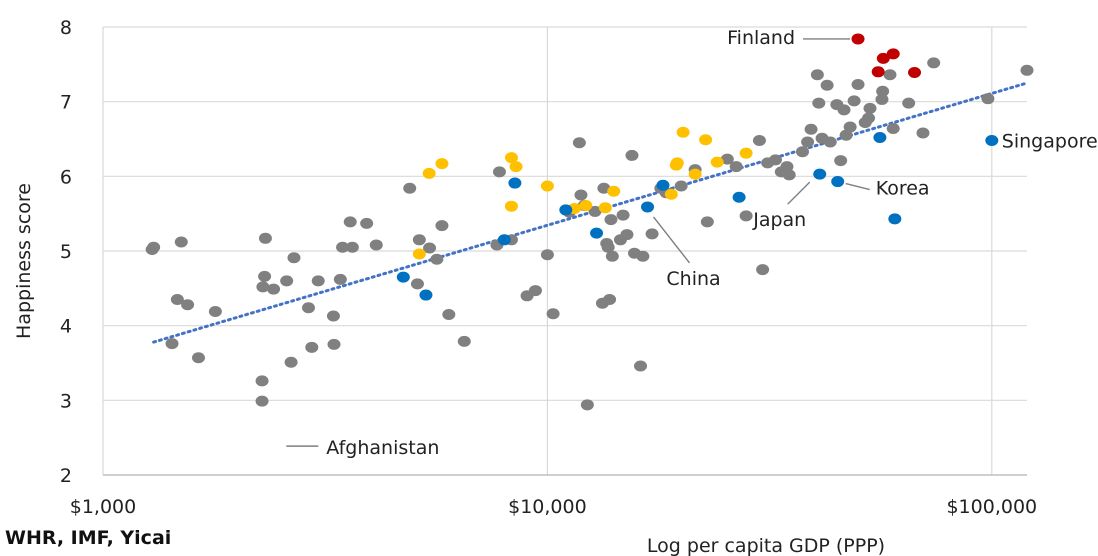  Describe the element at coordinates (779, 220) in the screenshot. I see `annotation-japan: Japan` at that location.